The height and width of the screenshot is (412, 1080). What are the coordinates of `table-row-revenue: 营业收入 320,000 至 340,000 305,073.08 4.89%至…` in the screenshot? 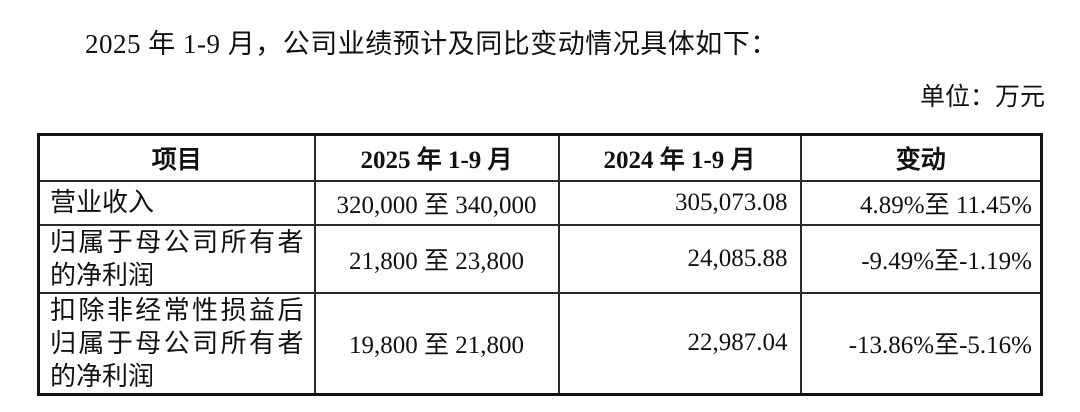 It's located at (540, 202).